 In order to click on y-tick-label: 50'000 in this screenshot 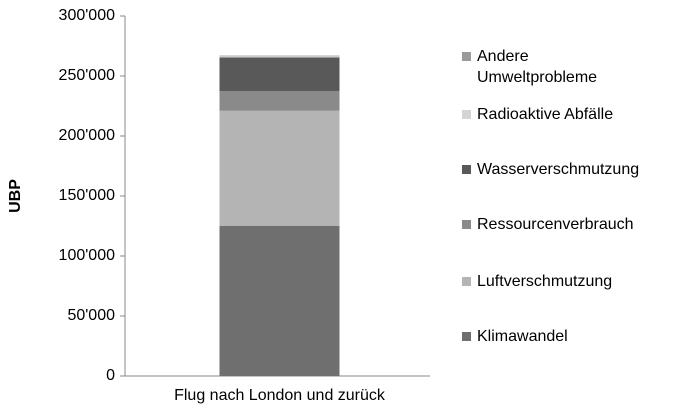, I will do `click(91, 315)`.